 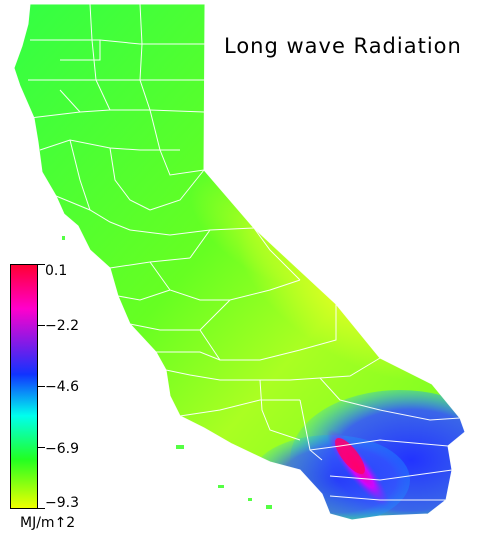 I want to click on legend-label: −2.2, so click(x=62, y=326).